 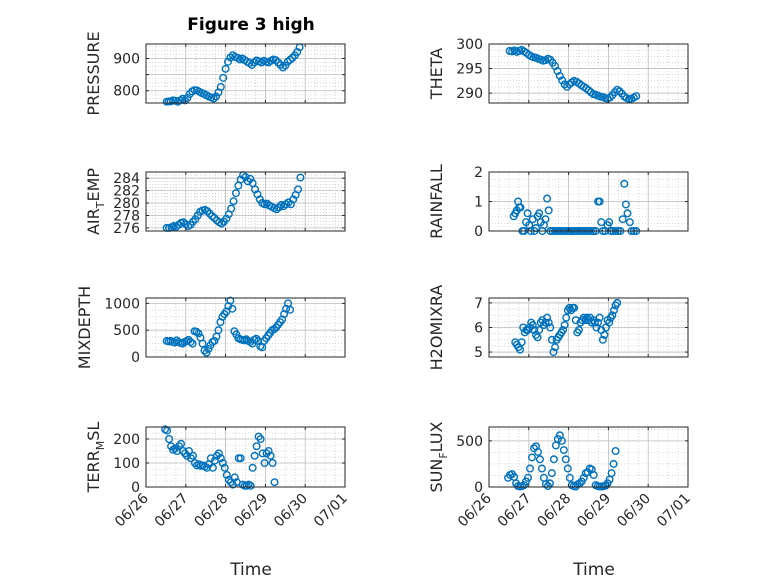 What do you see at coordinates (251, 25) in the screenshot?
I see `figure-title: Figure 3 high` at bounding box center [251, 25].